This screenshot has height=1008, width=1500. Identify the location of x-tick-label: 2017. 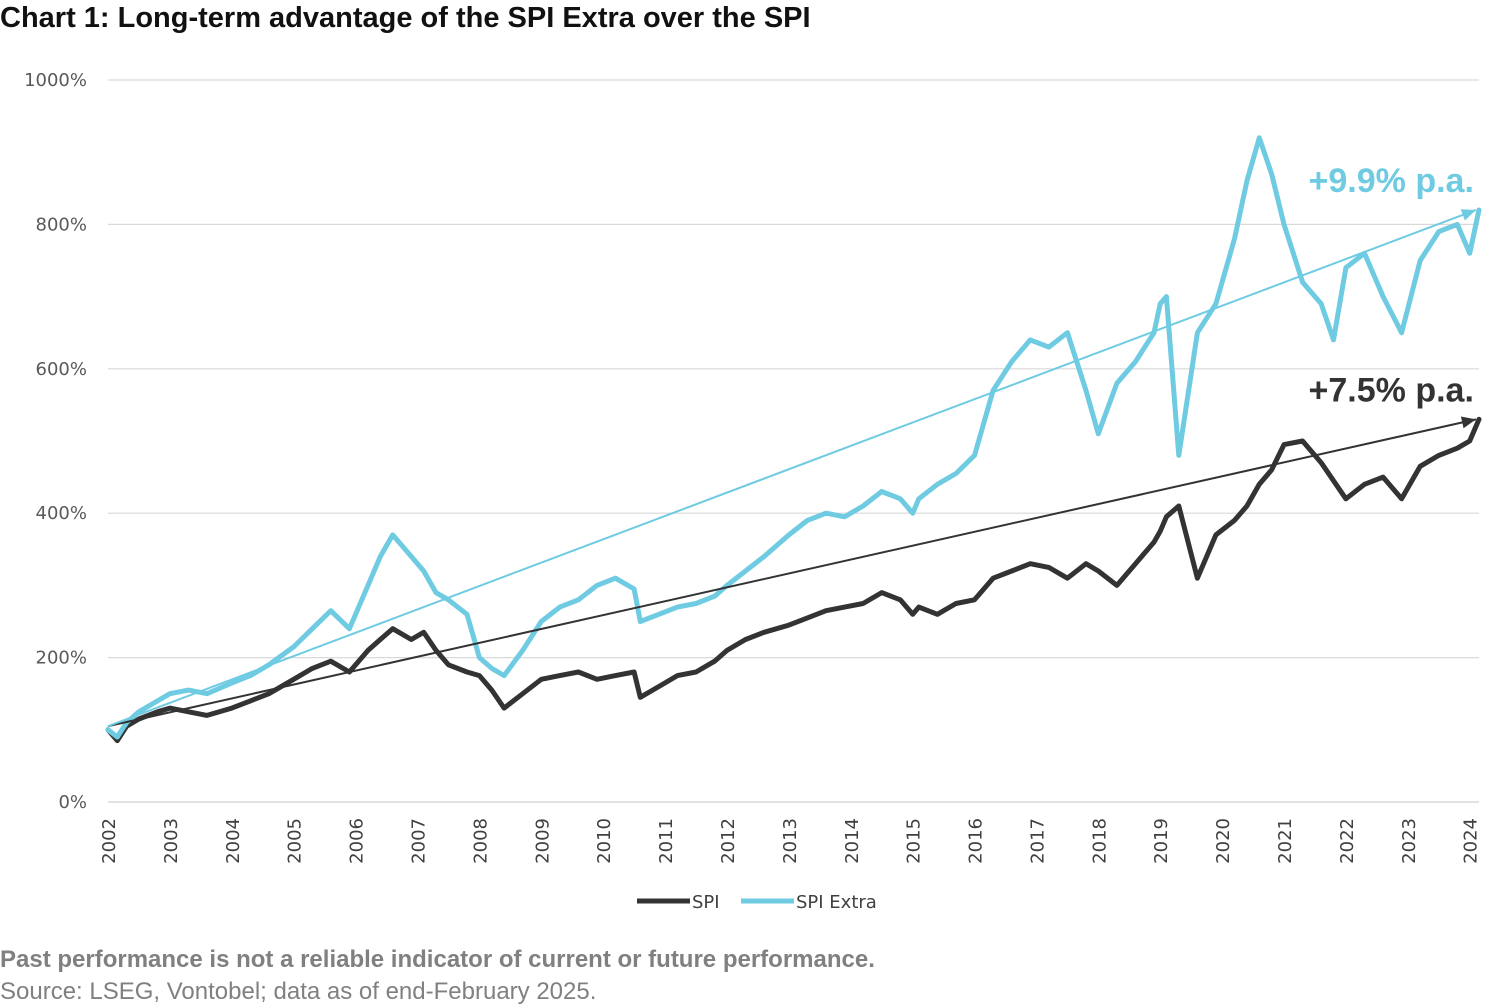
(1037, 841).